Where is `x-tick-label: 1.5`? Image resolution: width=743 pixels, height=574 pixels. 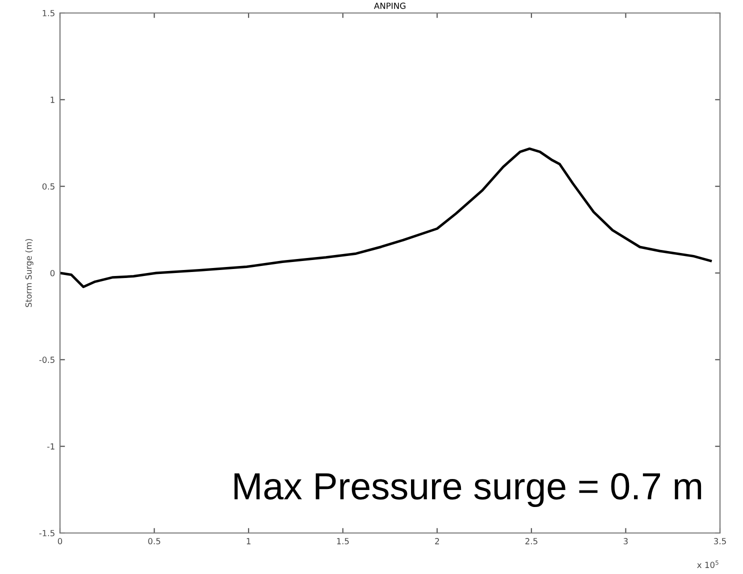 x-tick-label: 1.5 is located at coordinates (343, 541).